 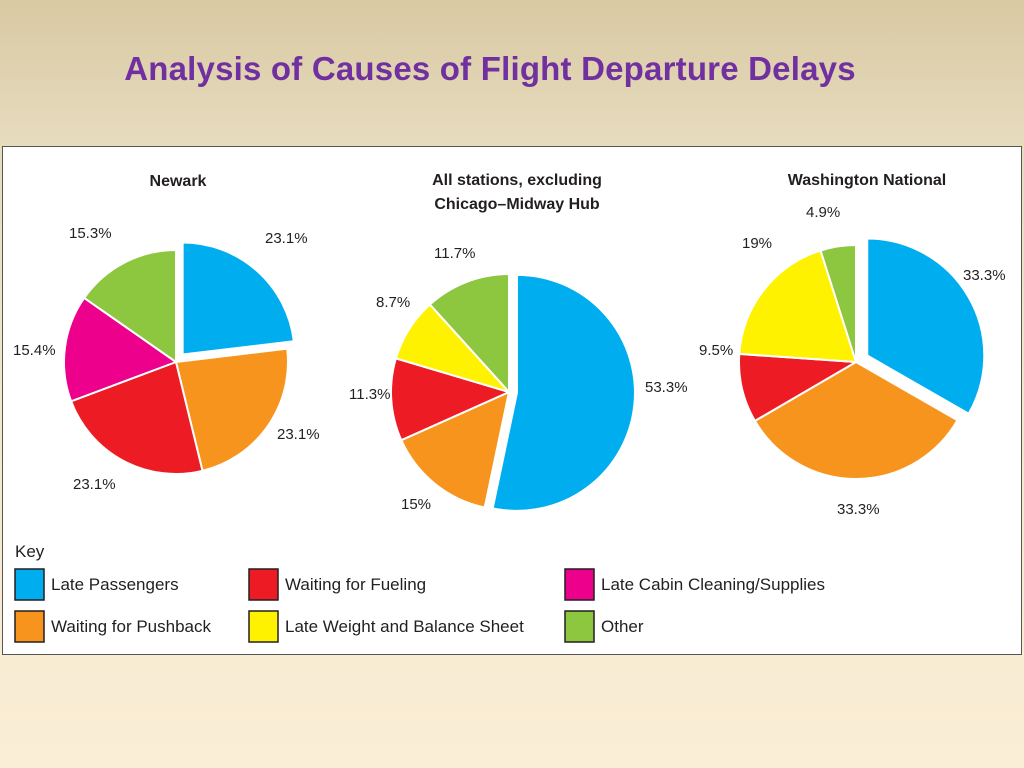 What do you see at coordinates (823, 212) in the screenshot?
I see `pct-label: 4.9%` at bounding box center [823, 212].